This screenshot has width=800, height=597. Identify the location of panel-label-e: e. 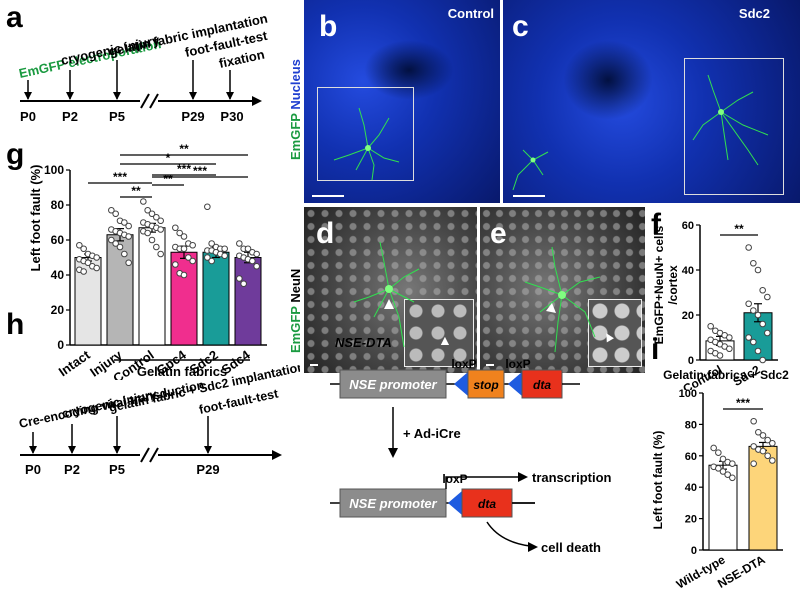
(498, 233).